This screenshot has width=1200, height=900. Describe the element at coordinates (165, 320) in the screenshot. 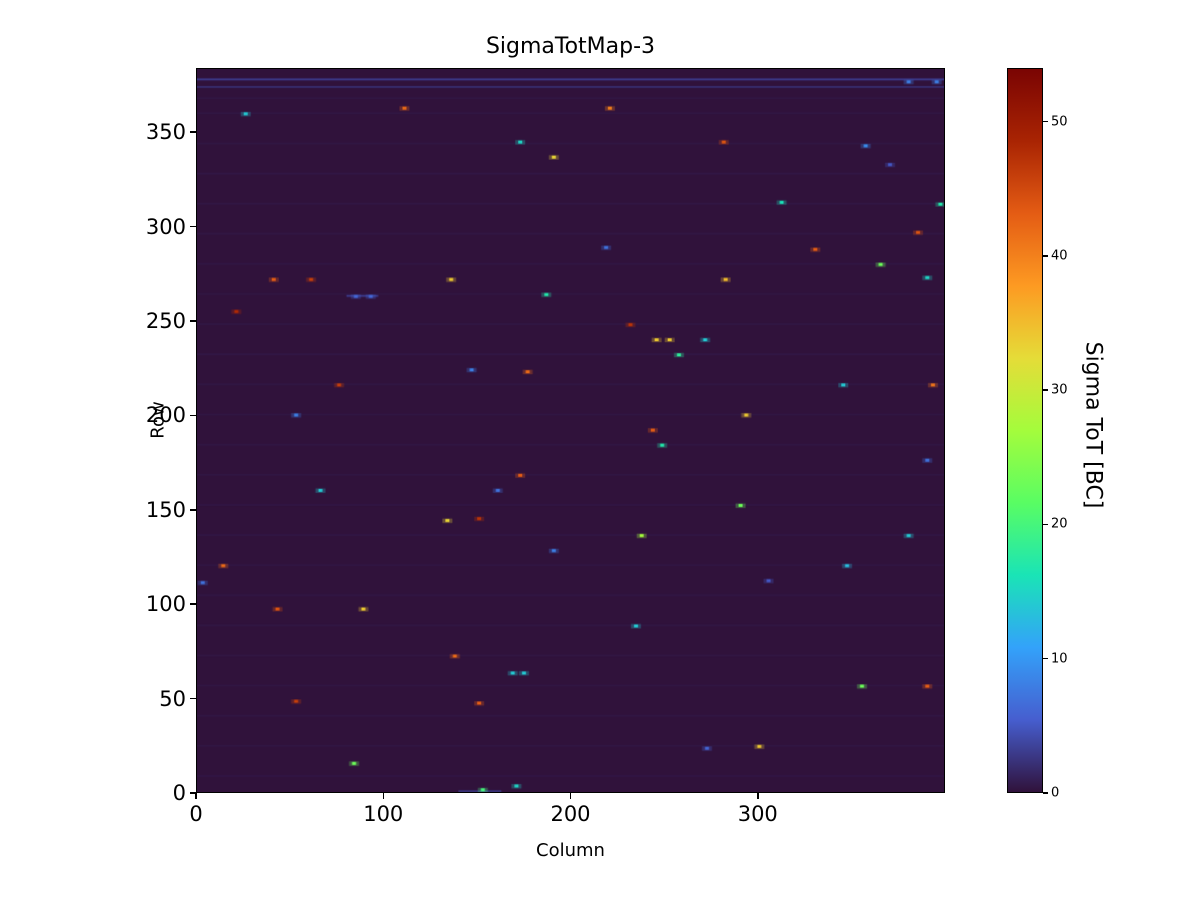

I see `y-tick-label: 250` at that location.